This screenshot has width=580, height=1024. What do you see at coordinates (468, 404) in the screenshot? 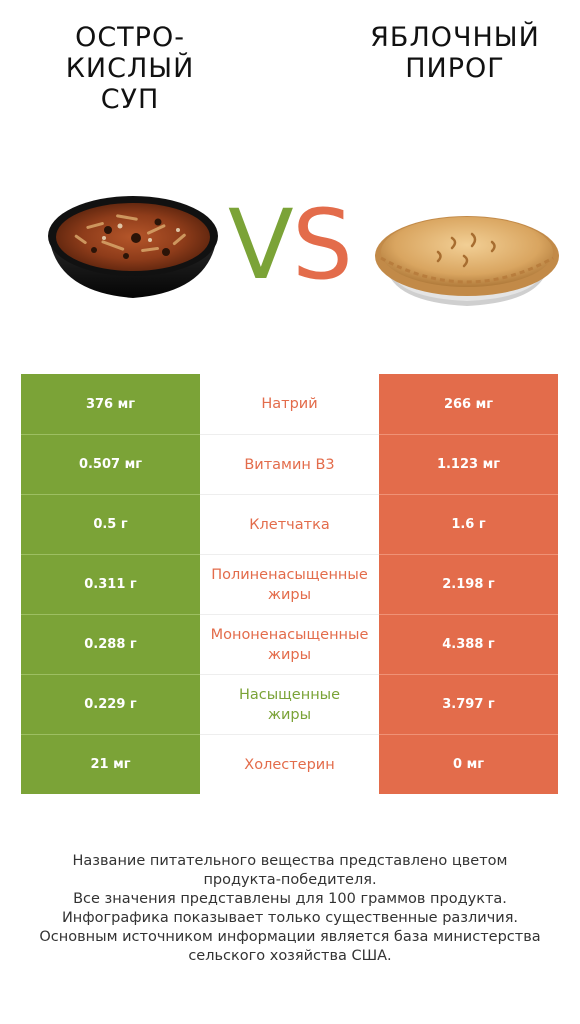
I see `right-value: 266 мг` at bounding box center [468, 404].